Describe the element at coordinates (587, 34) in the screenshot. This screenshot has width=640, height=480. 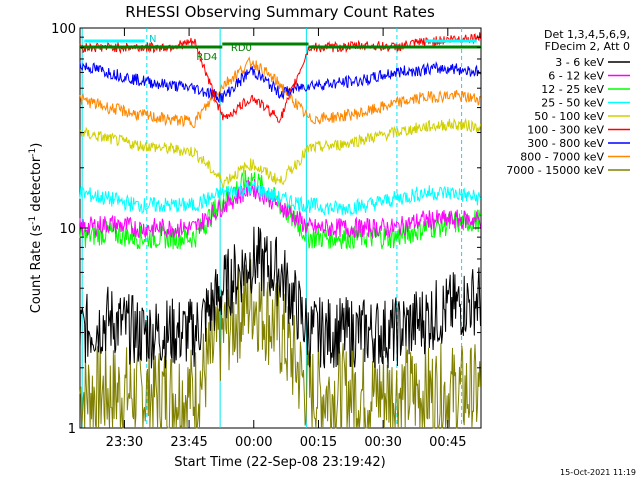
I see `legend-header-line-1: Det 1,3,4,5,6,9,` at that location.